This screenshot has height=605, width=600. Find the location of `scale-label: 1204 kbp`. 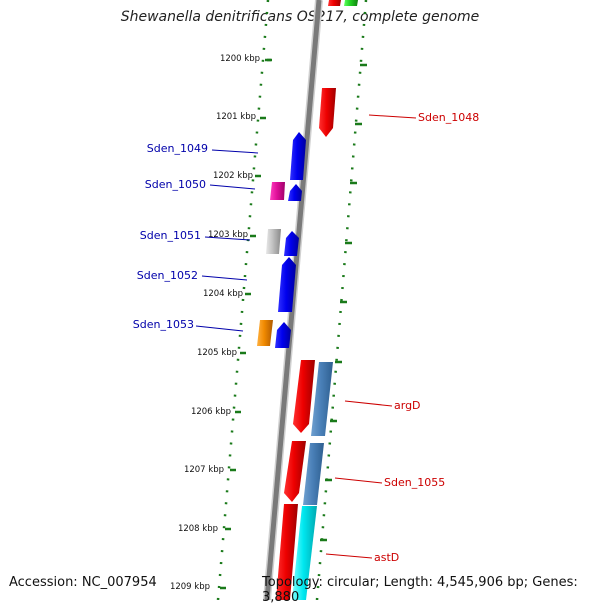

scale-label: 1204 kbp is located at coordinates (223, 294).